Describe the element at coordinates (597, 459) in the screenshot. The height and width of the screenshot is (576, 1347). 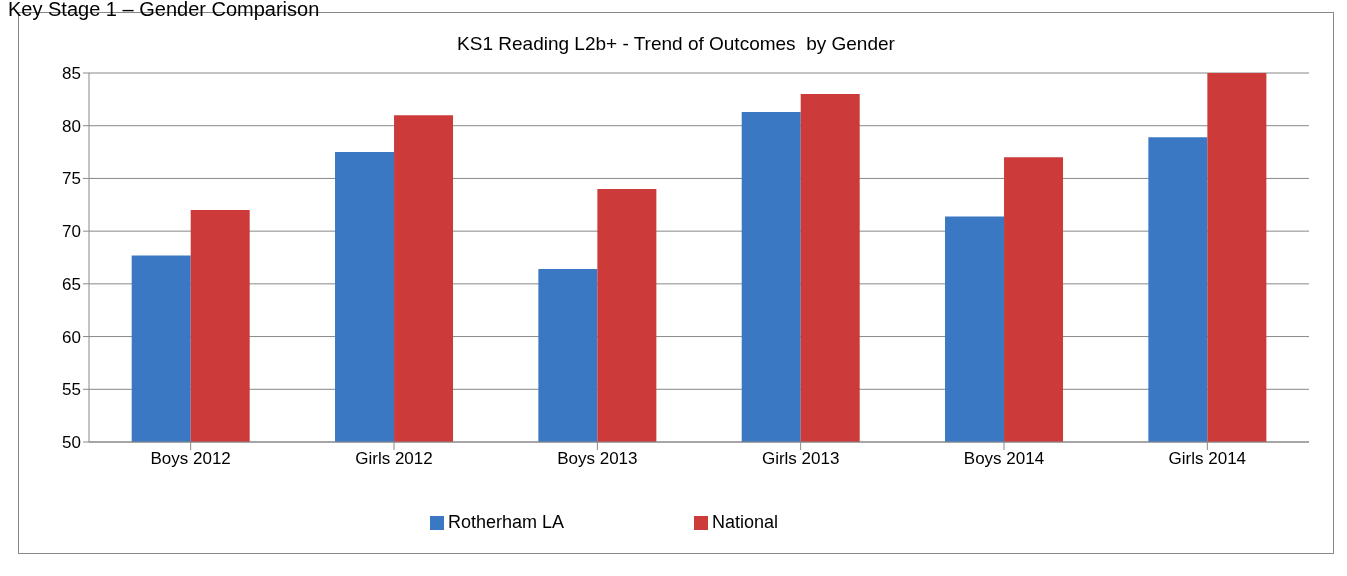
I see `x-tick-label: Boys 2013` at that location.